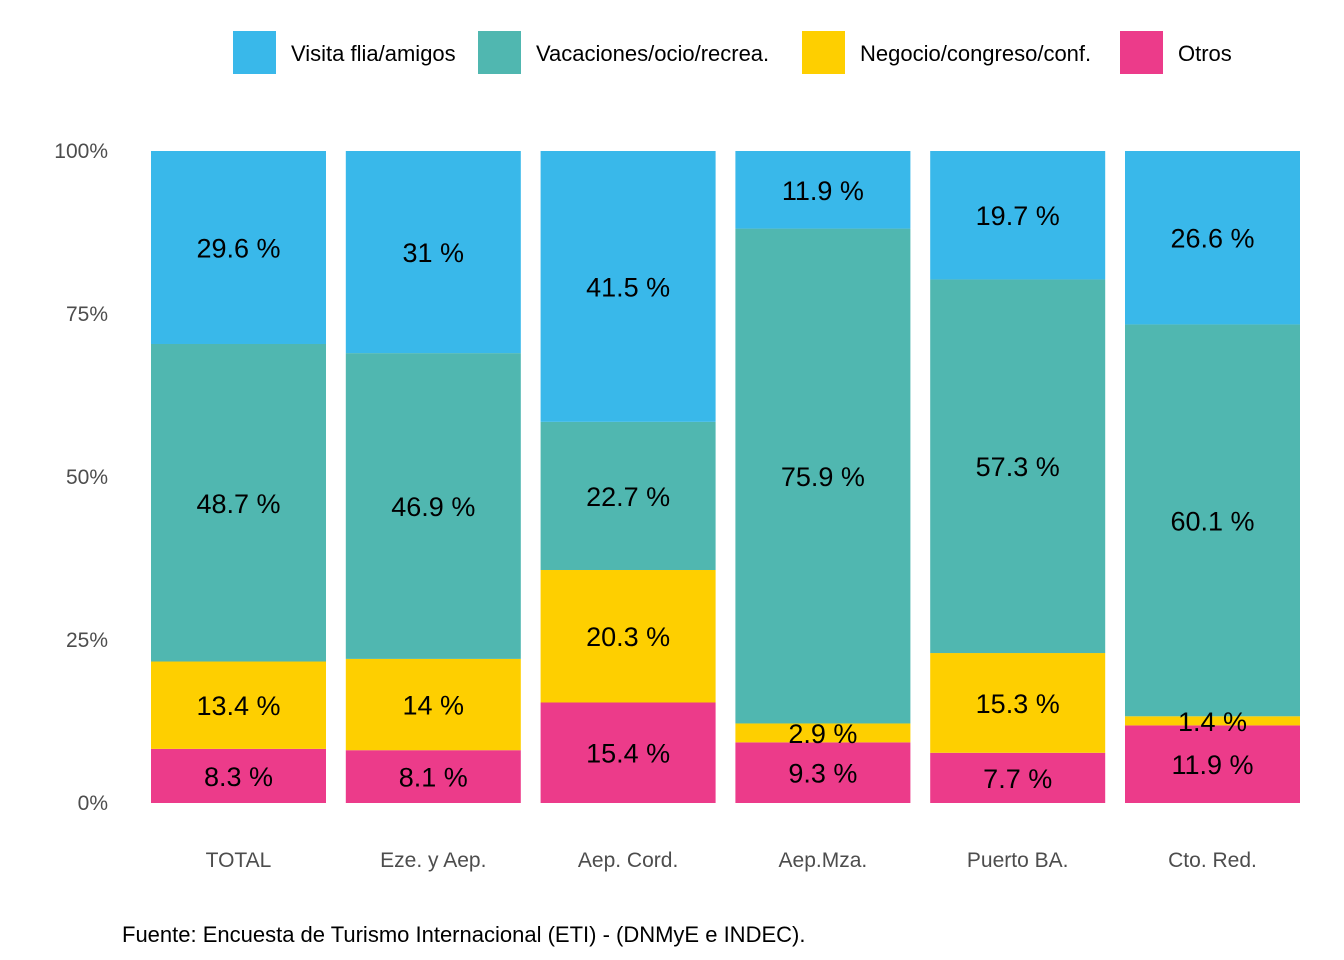  I want to click on legend-label-2: Negocio/congreso/conf., so click(975, 53).